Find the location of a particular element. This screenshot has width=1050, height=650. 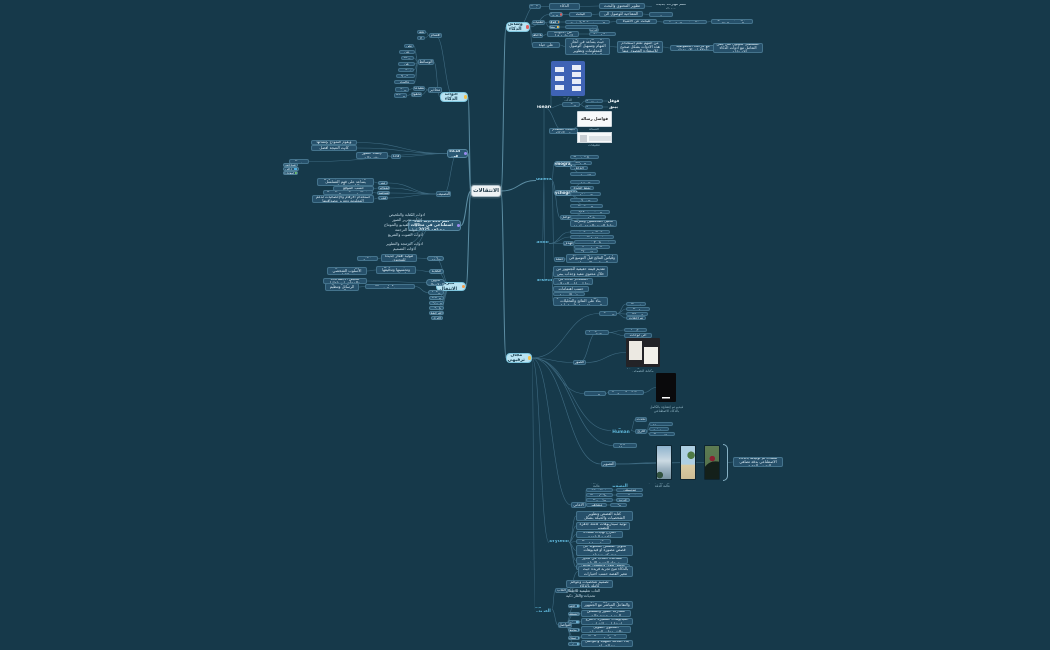

mindmap-node-a2a: الحل الذكي is located at coordinates (556, 14).